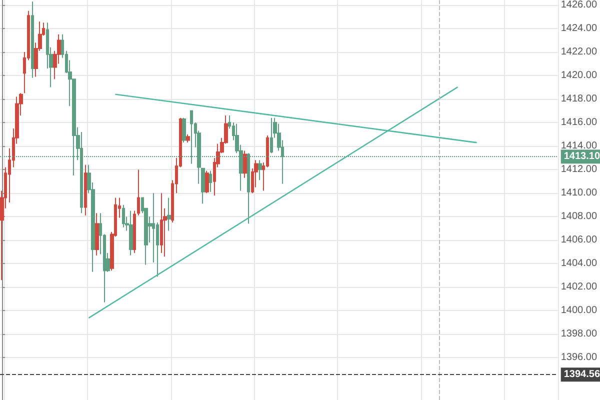  I want to click on y-tick-label: 1426.00, so click(579, 5).